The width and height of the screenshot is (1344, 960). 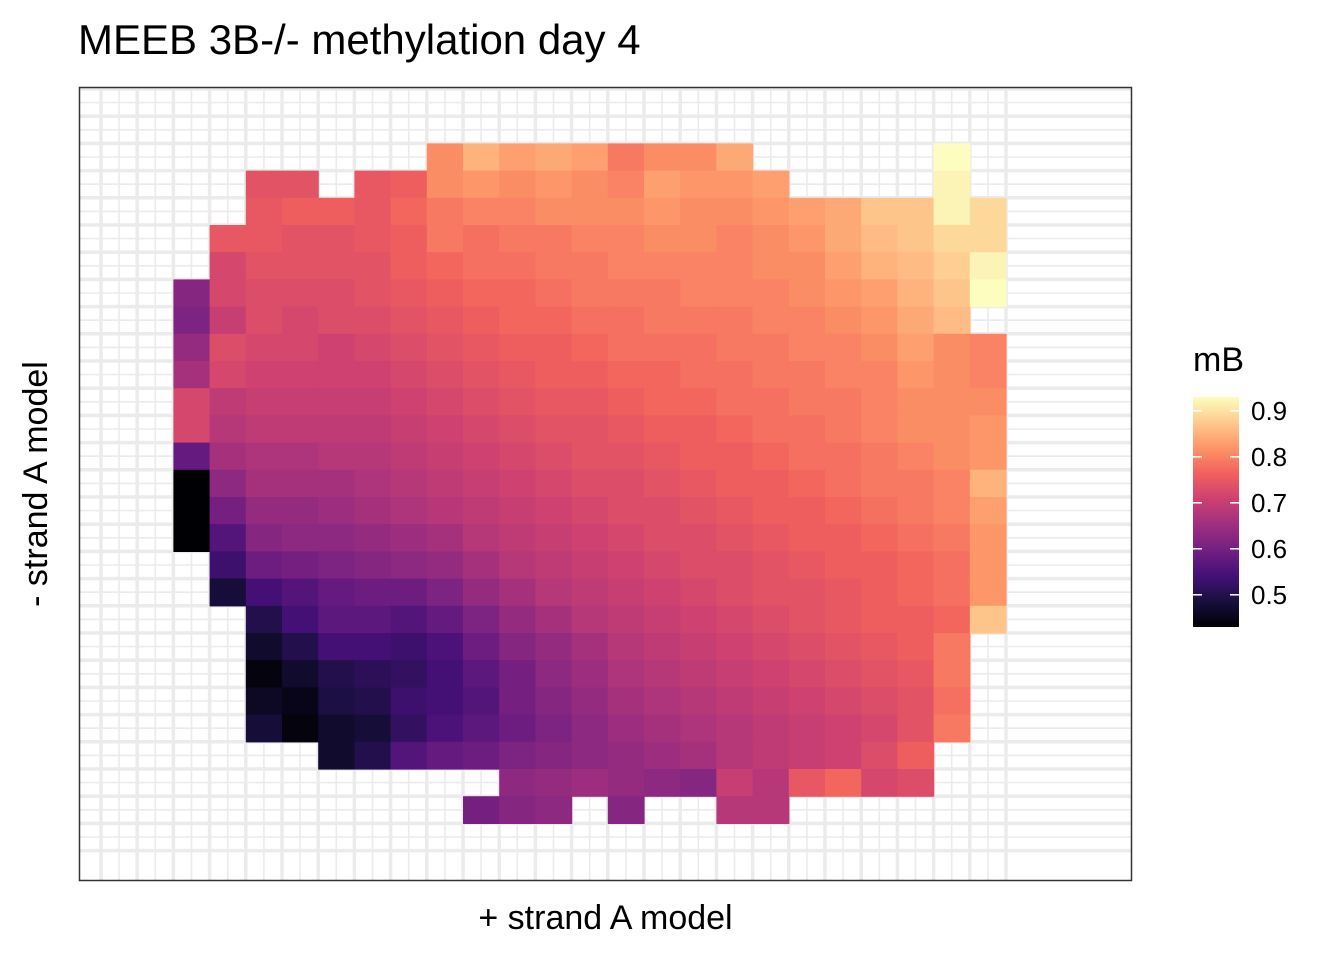 I want to click on legend-tick-label: 0.9, so click(x=1269, y=411).